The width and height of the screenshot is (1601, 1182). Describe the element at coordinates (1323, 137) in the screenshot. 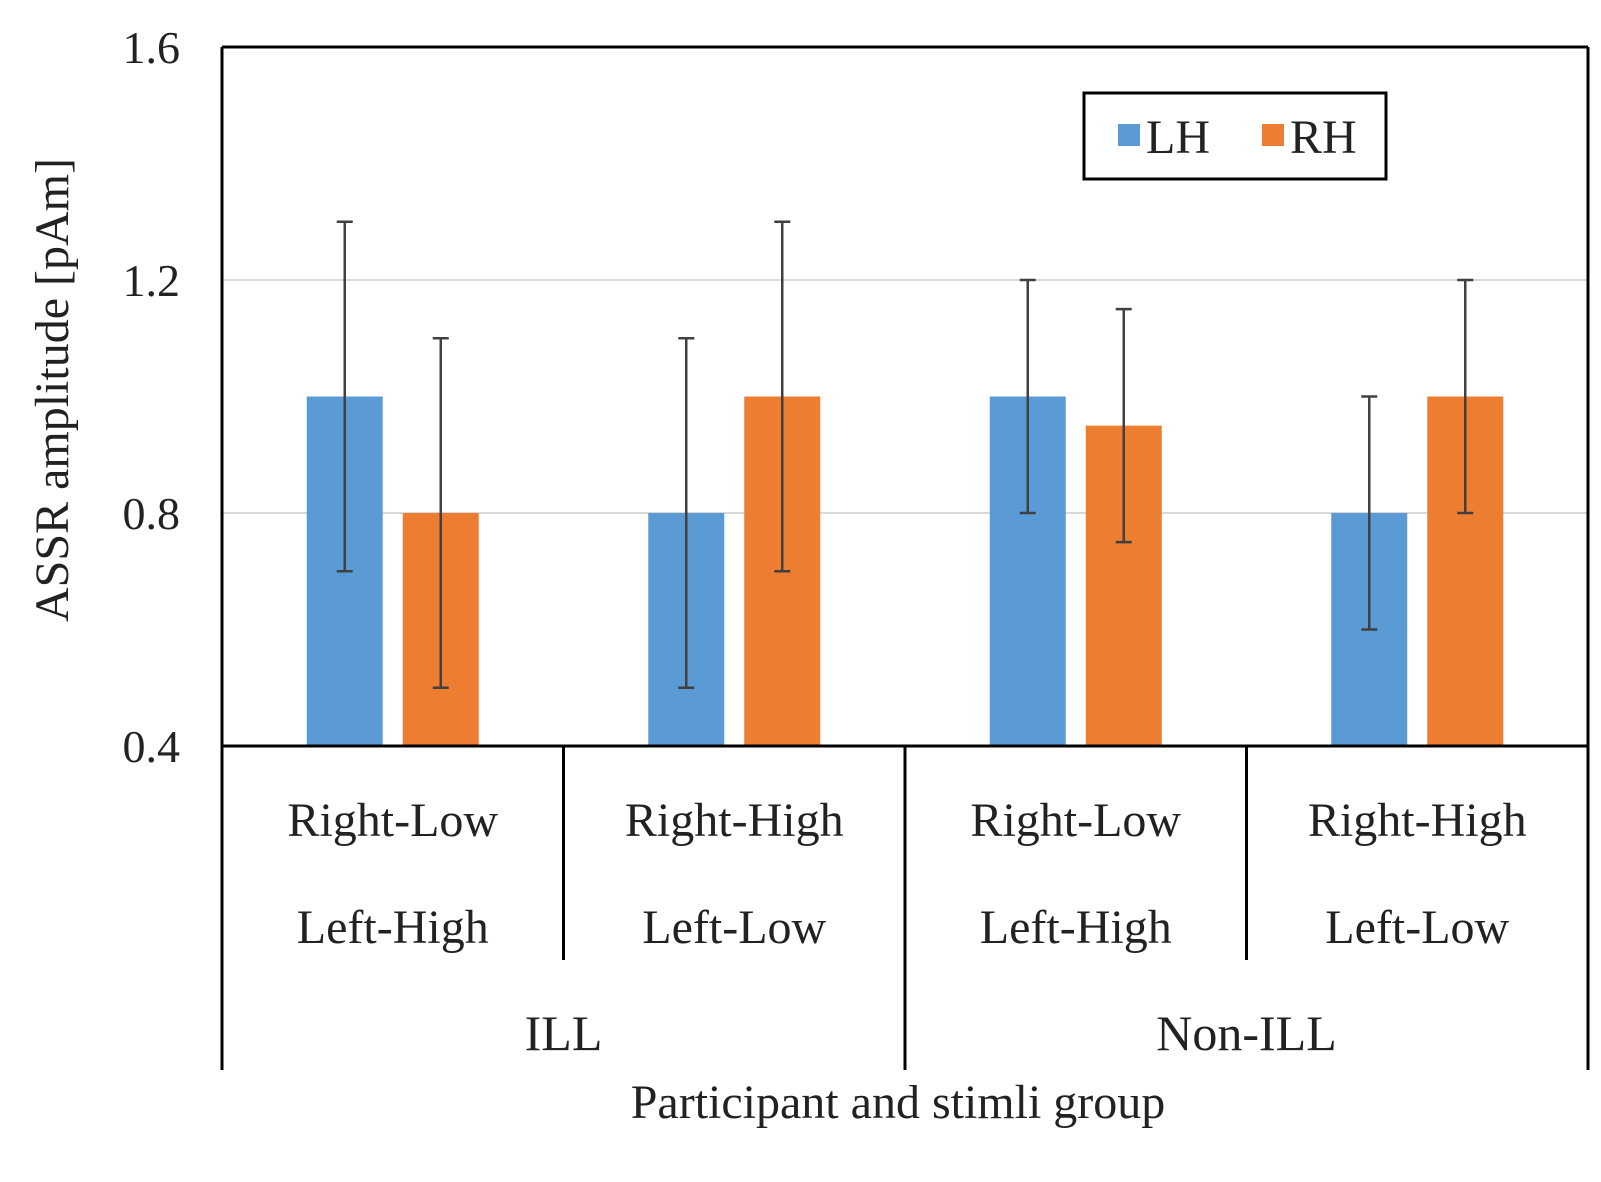

I see `legend-label-rh: RH` at that location.